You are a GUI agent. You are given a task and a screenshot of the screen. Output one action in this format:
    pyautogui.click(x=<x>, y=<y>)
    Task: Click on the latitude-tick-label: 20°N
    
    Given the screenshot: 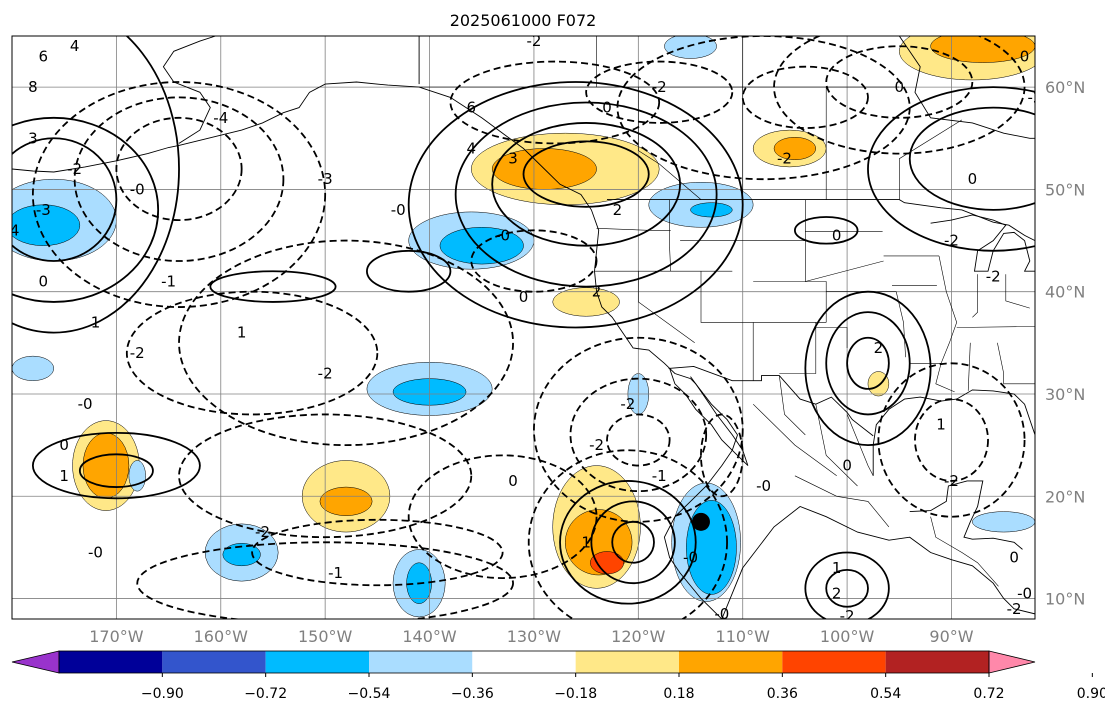 What is the action you would take?
    pyautogui.click(x=1065, y=496)
    